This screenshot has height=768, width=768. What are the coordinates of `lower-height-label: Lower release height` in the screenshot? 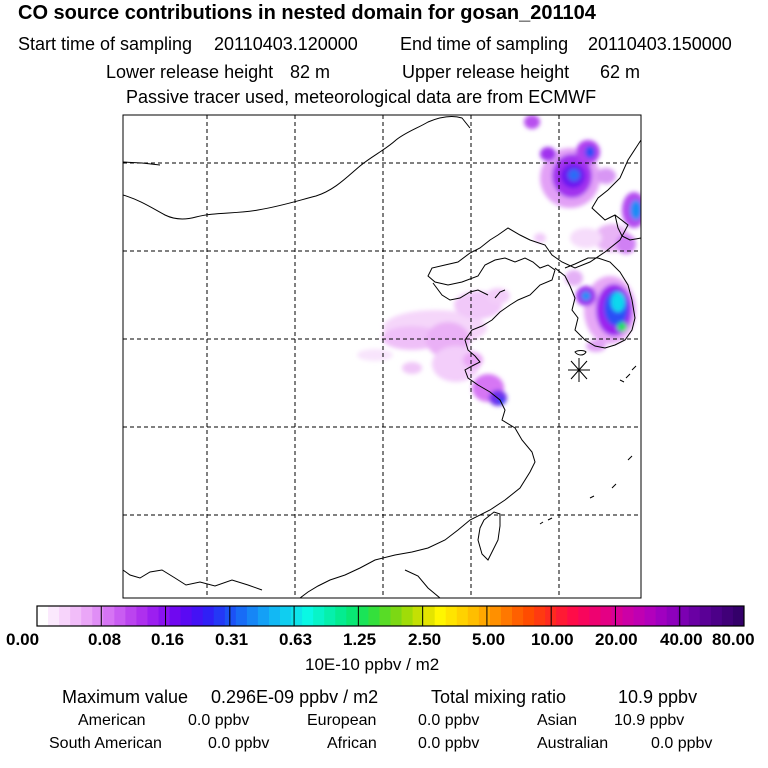 It's located at (190, 72).